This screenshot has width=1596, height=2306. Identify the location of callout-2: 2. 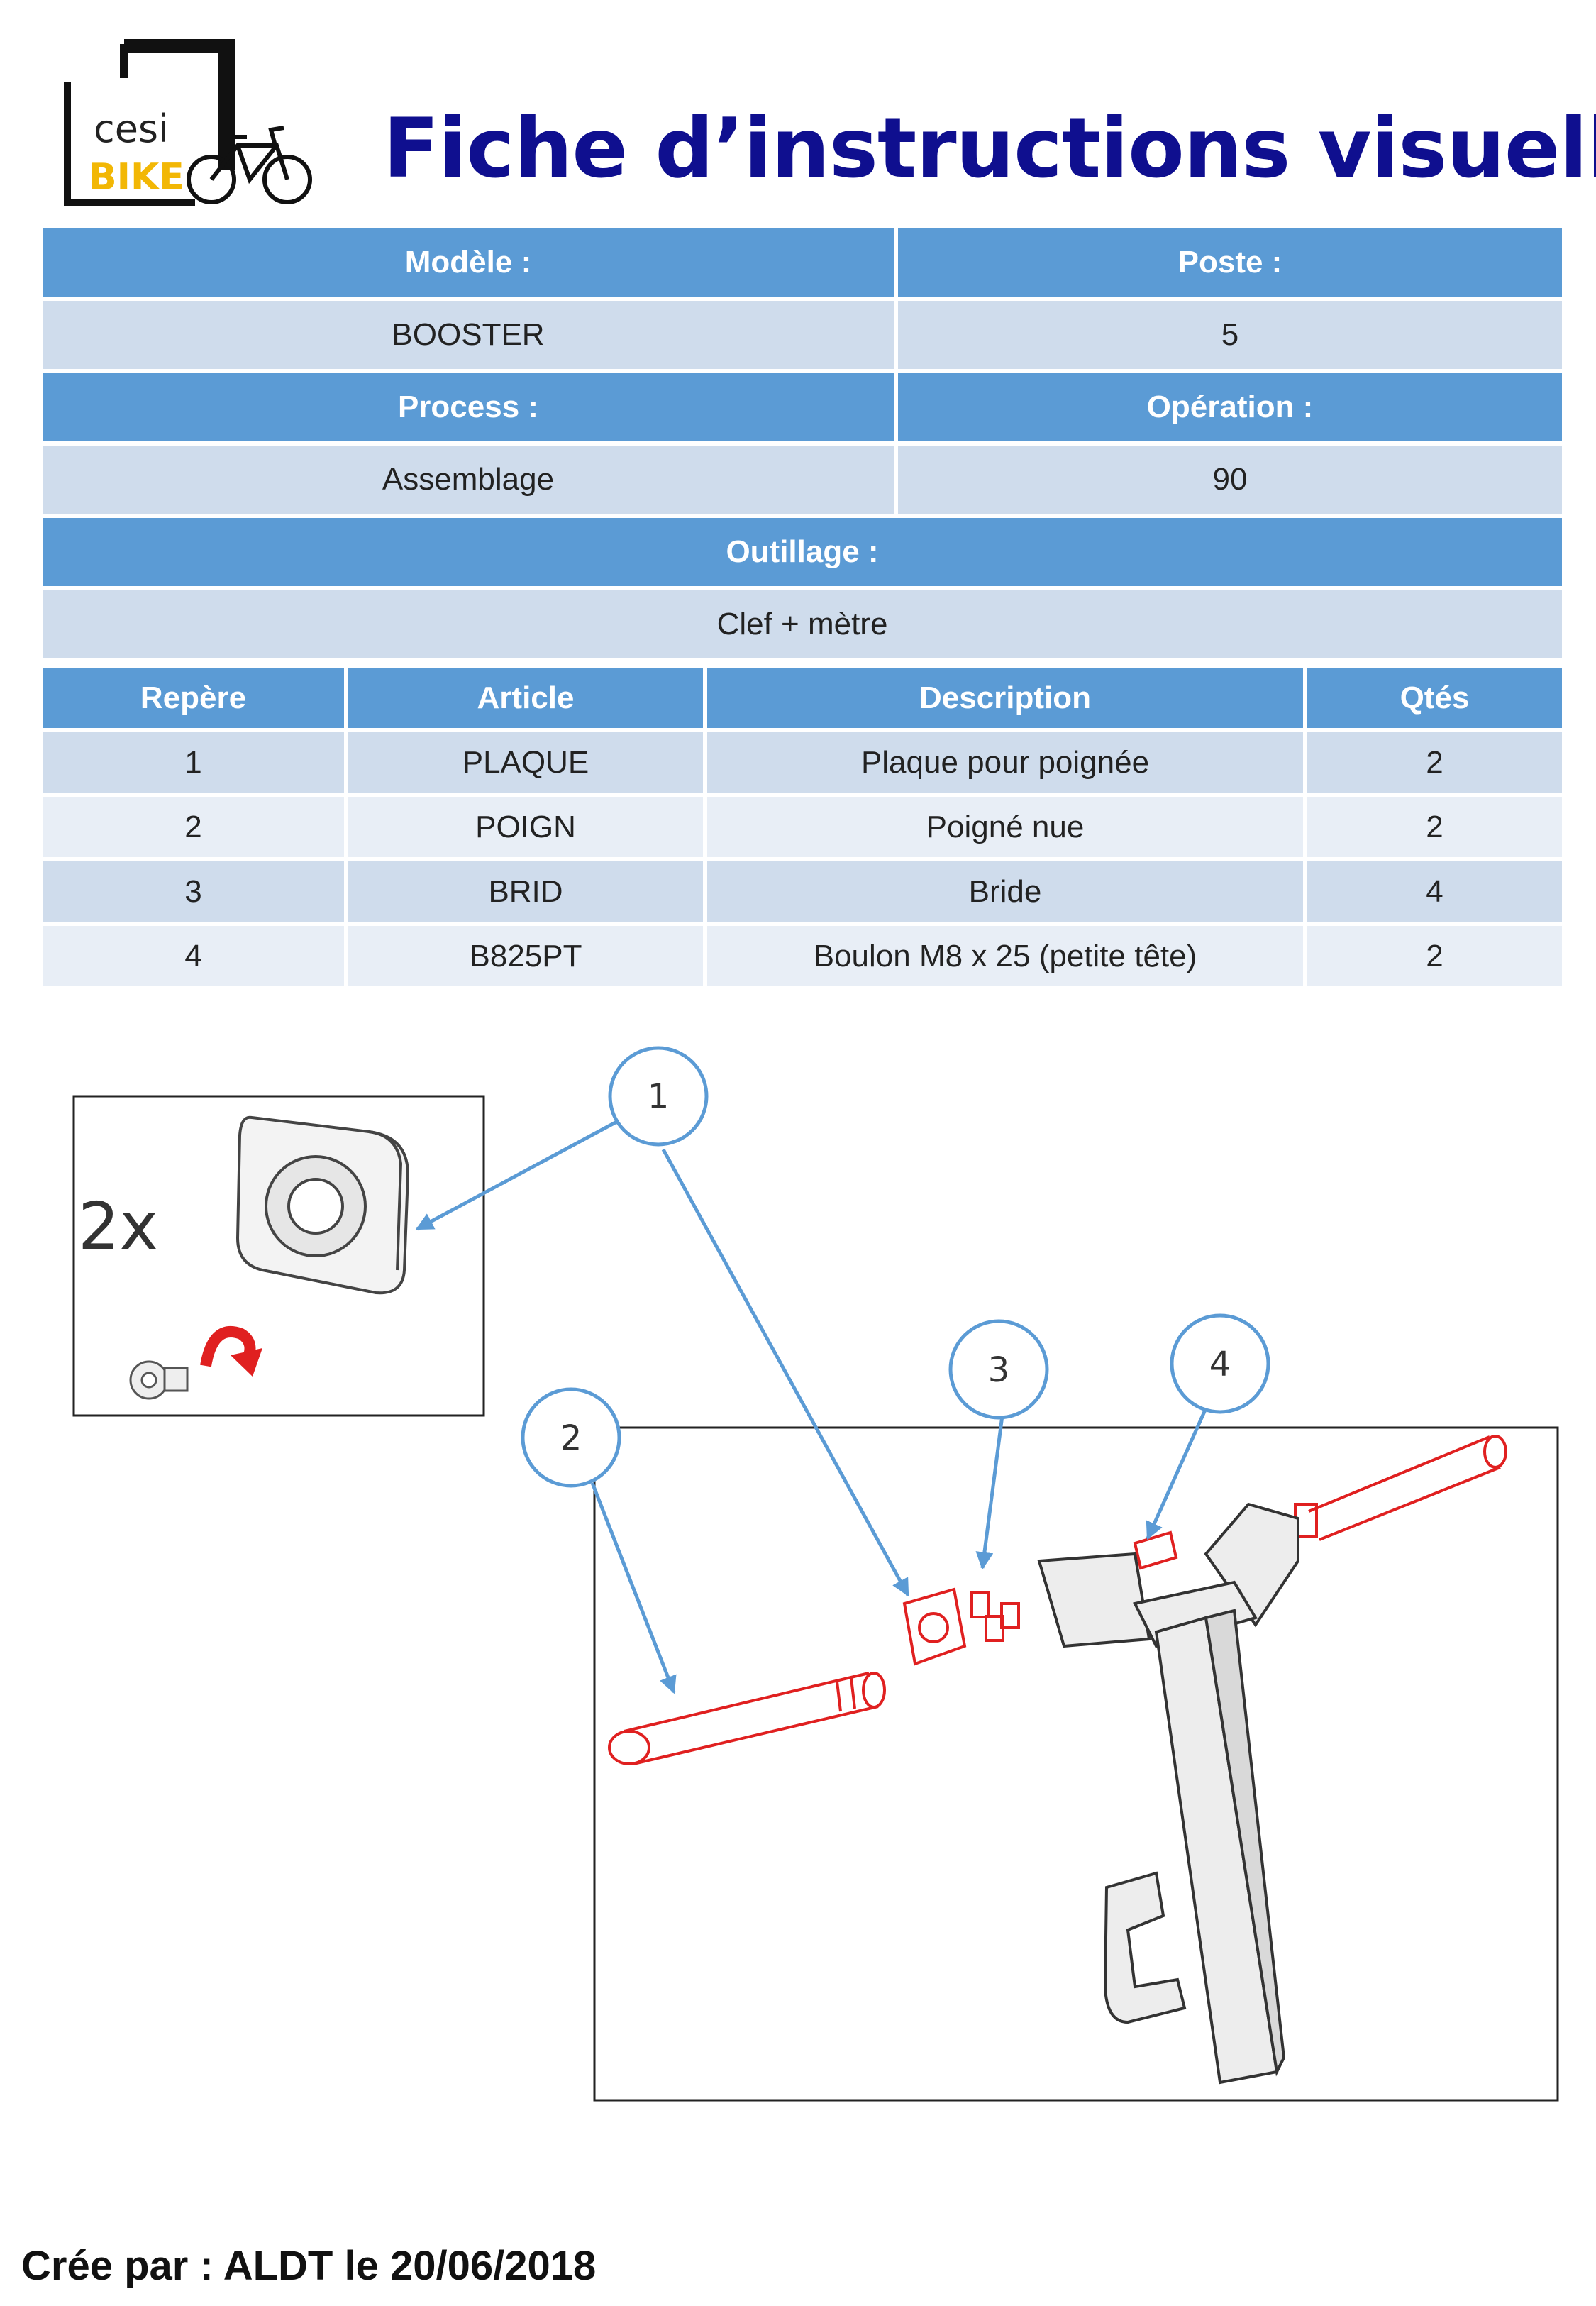
(571, 1437).